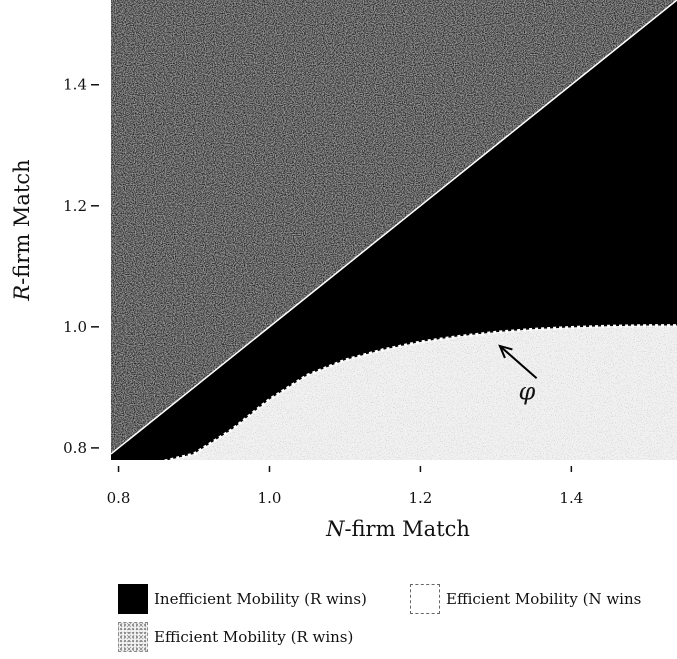  I want to click on phi-arrow, so click(518, 362).